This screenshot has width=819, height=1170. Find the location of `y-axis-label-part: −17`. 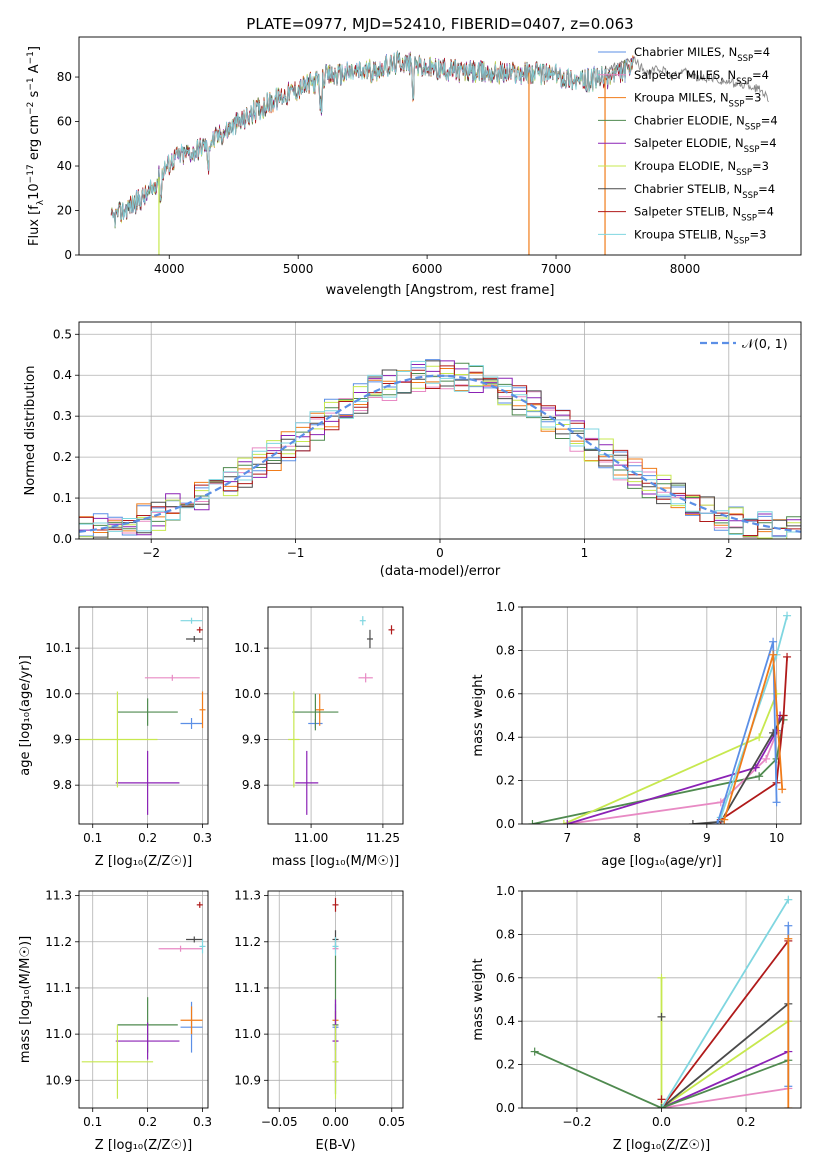

y-axis-label-part: −17 is located at coordinates (31, 173).